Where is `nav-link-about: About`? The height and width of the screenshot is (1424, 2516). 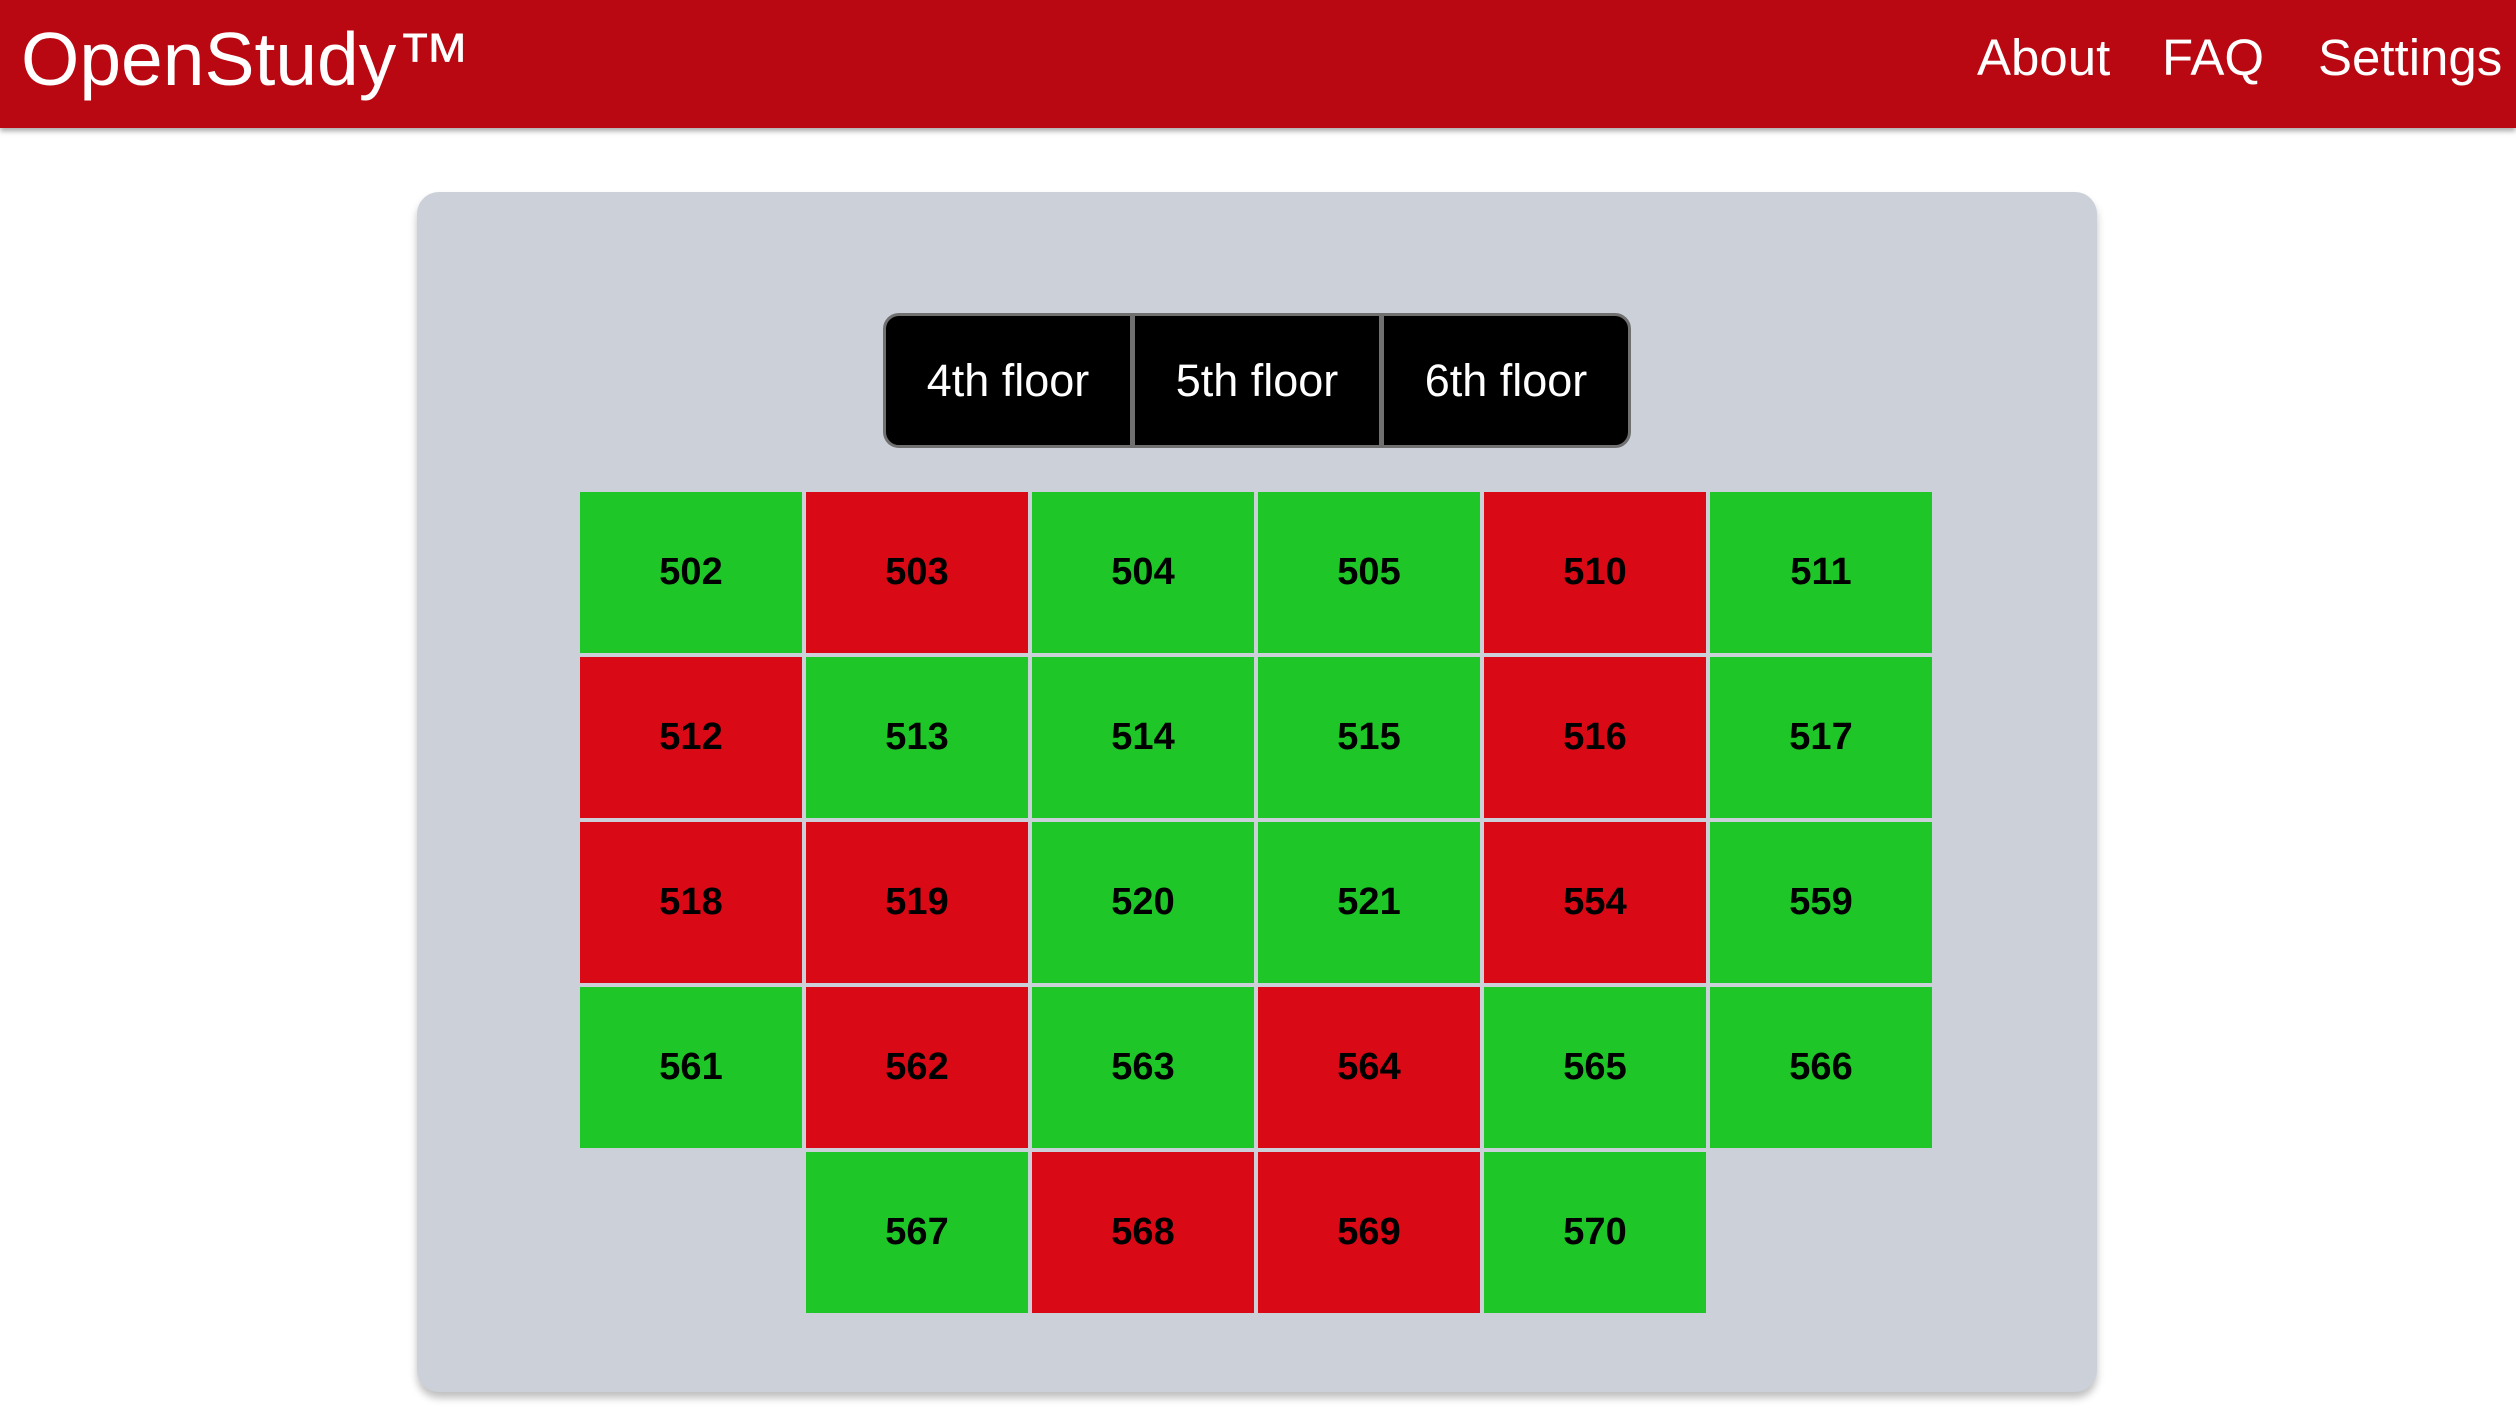 nav-link-about: About is located at coordinates (2044, 57).